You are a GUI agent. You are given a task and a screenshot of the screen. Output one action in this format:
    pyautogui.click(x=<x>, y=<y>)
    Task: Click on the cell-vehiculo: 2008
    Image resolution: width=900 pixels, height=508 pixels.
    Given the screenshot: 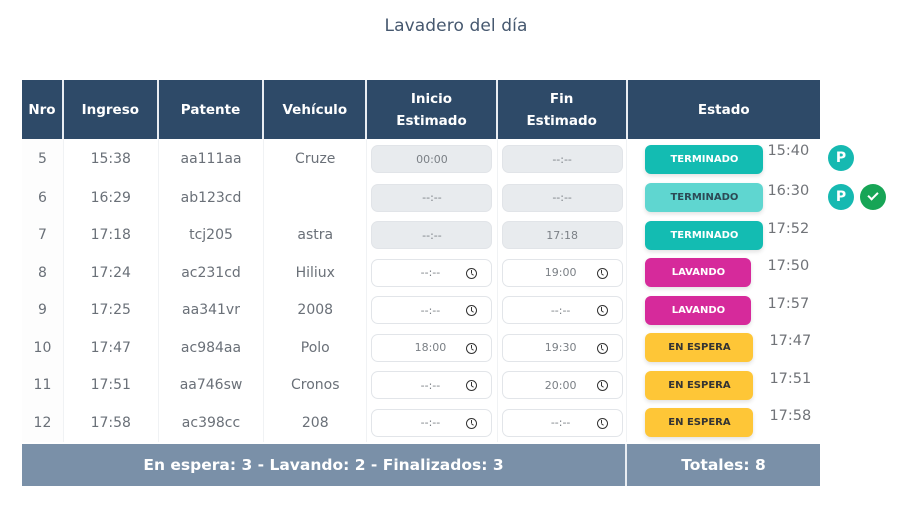 What is the action you would take?
    pyautogui.click(x=316, y=310)
    